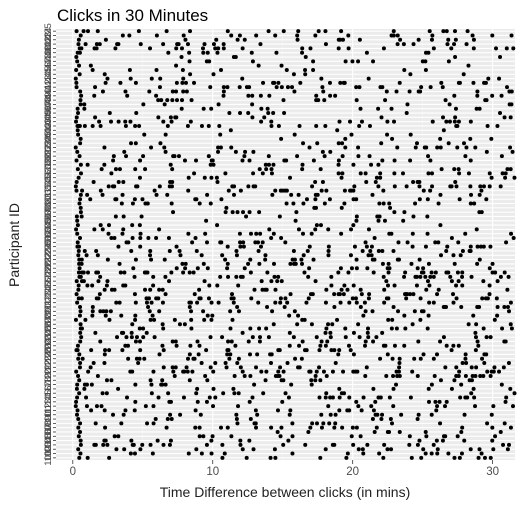 This screenshot has height=506, width=523. I want to click on y-tick-label: 408, so click(48, 104).